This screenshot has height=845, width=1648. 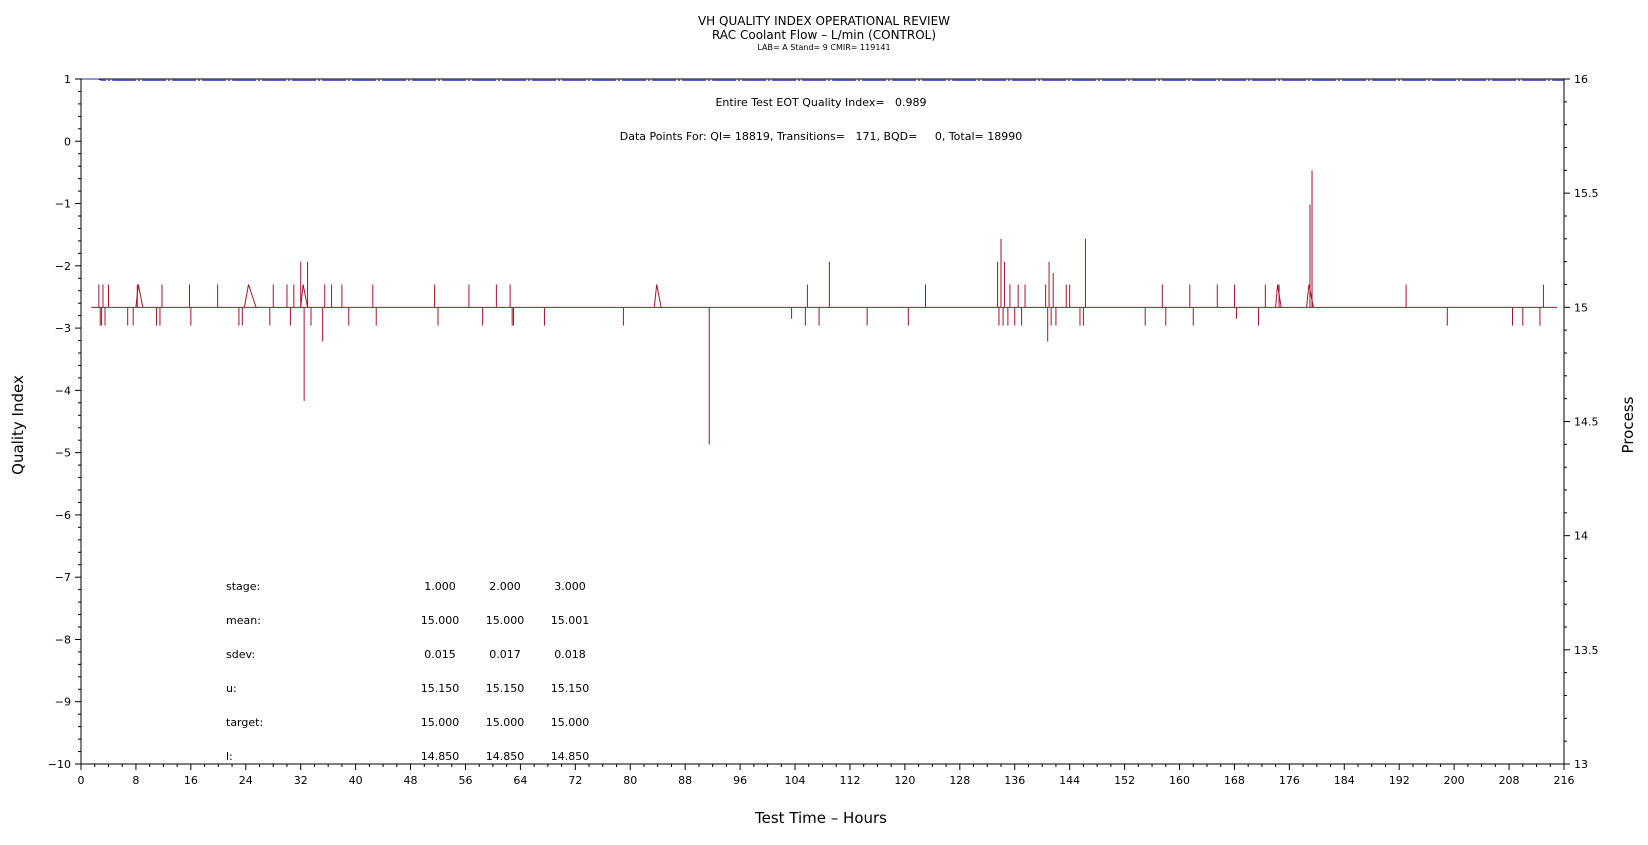 I want to click on qi-series-line, so click(x=823, y=79).